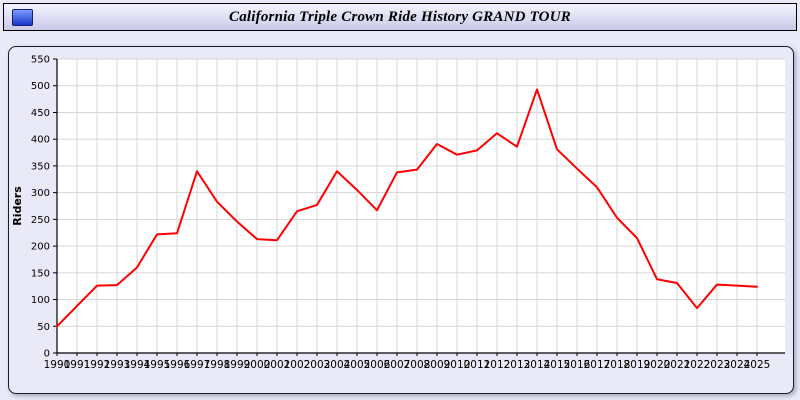  What do you see at coordinates (97, 365) in the screenshot?
I see `svg-text: 1992` at bounding box center [97, 365].